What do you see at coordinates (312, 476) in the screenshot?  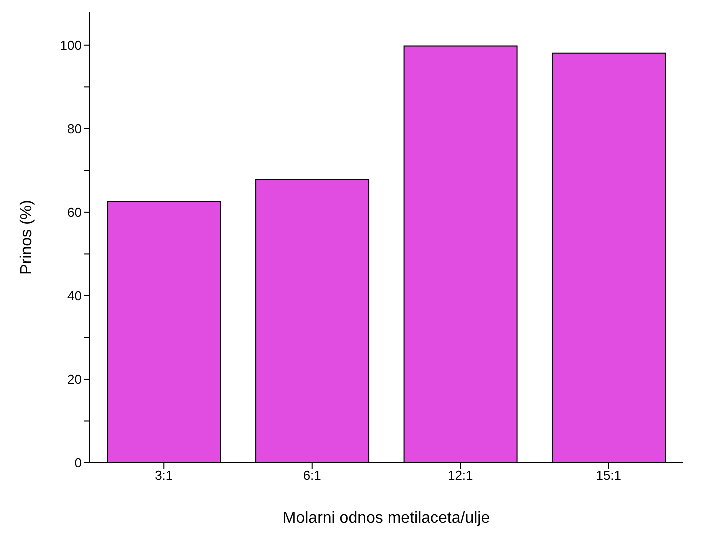 I see `x-tick-label: 6:1` at bounding box center [312, 476].